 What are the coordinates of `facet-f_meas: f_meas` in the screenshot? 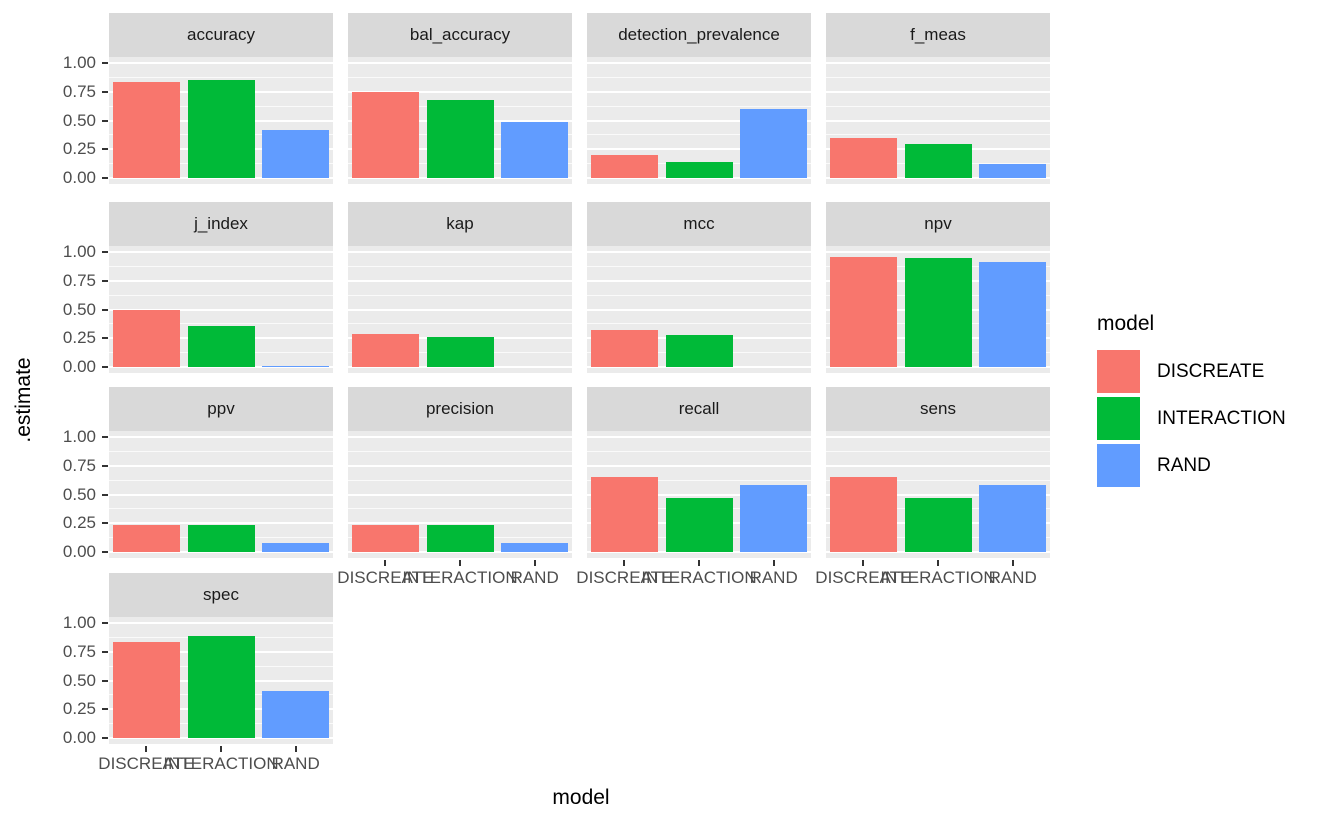 It's located at (938, 98).